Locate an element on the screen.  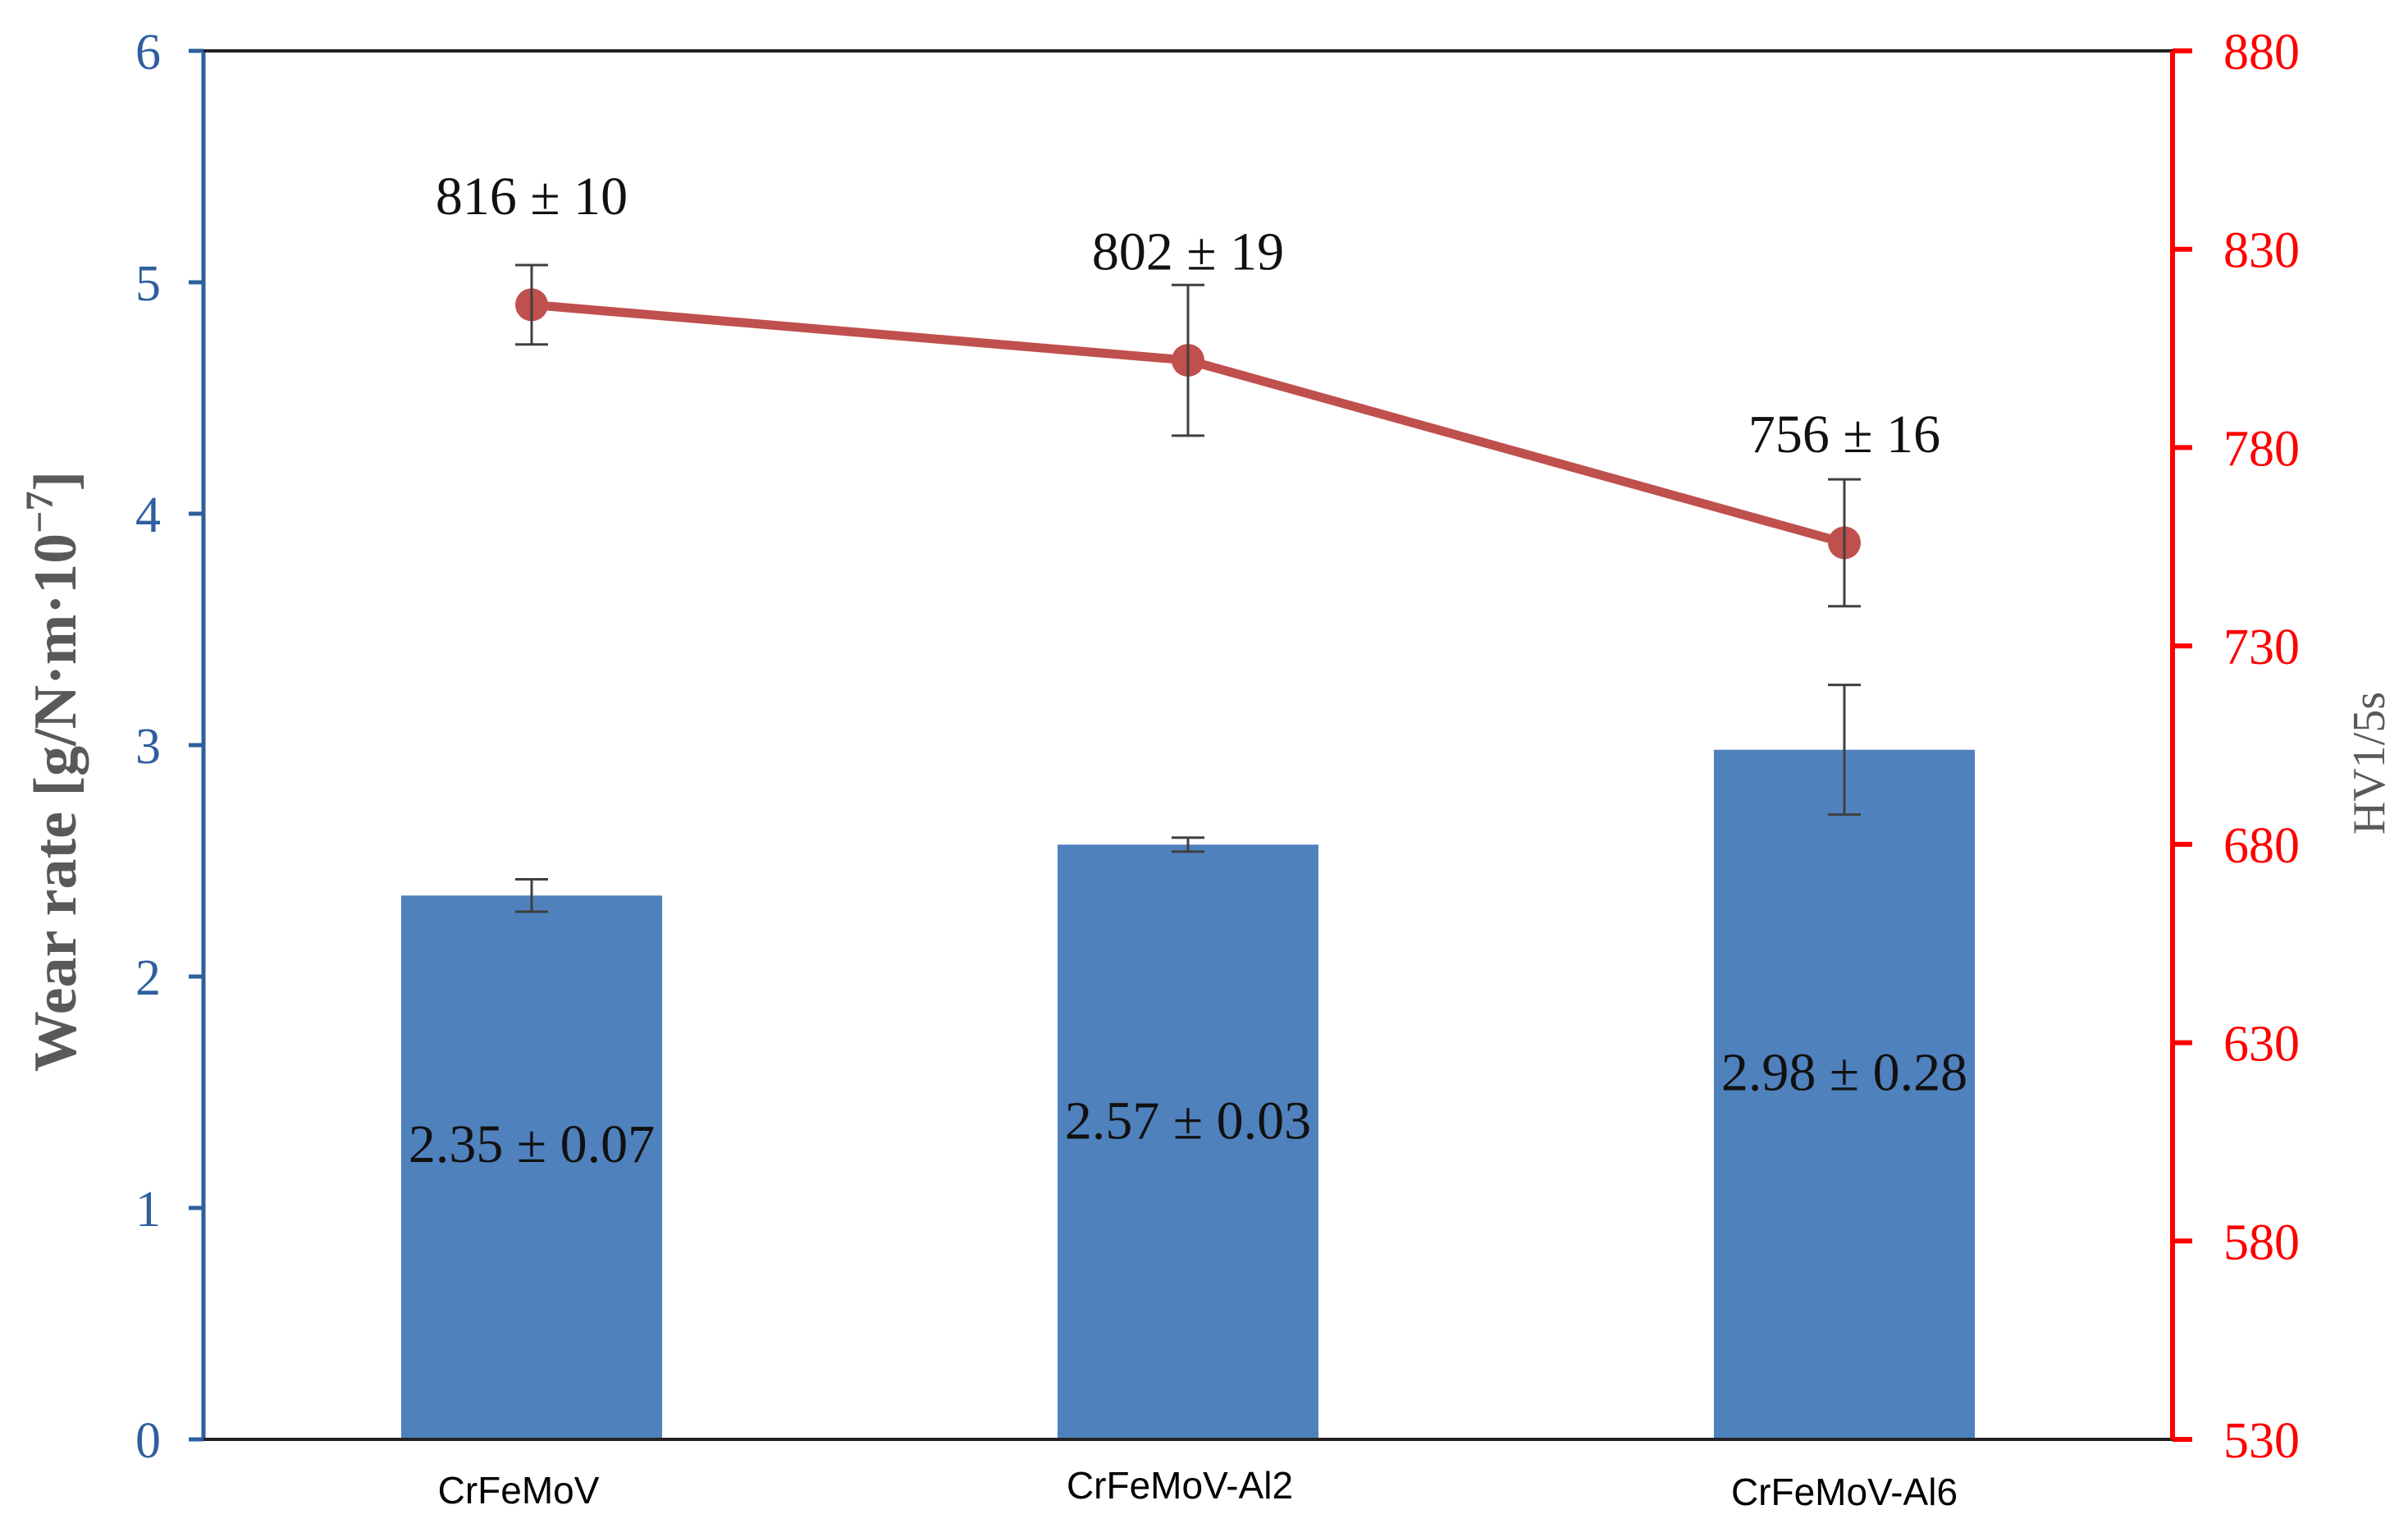
x-tick-label: CrFeMoV-Al2 is located at coordinates (1180, 1485).